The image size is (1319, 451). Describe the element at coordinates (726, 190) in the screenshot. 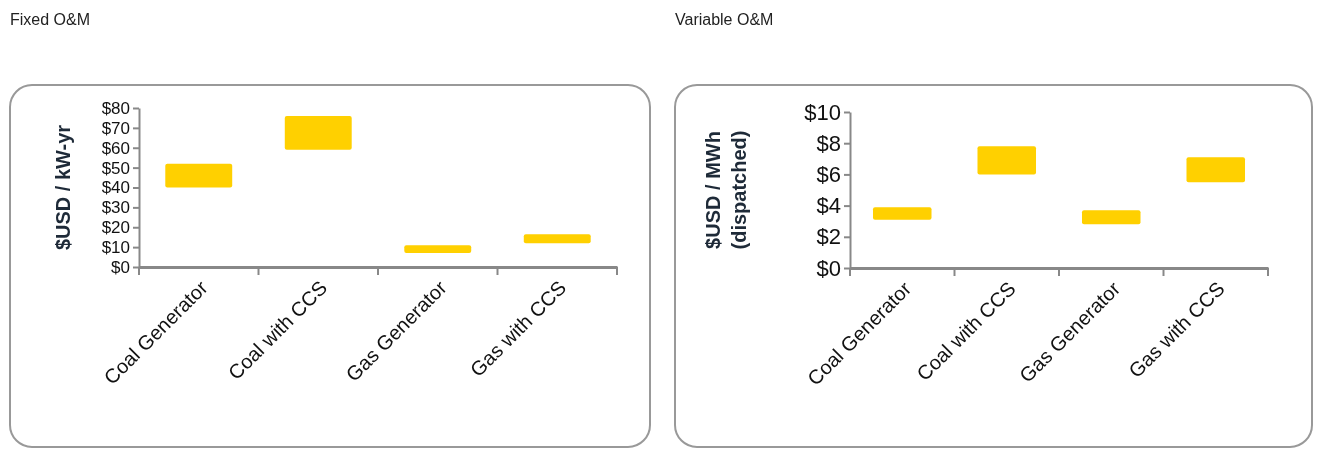

I see `y-axis-title: $USD / MWh (dispatched)` at that location.